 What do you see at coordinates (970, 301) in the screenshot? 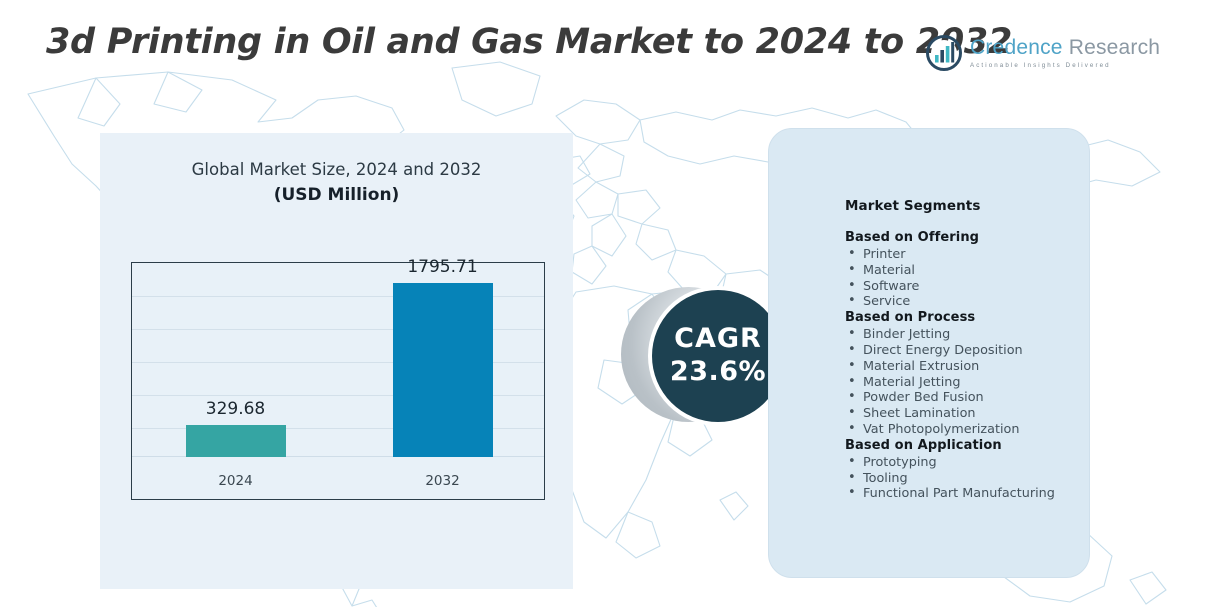
I see `segment-item: Service` at bounding box center [970, 301].